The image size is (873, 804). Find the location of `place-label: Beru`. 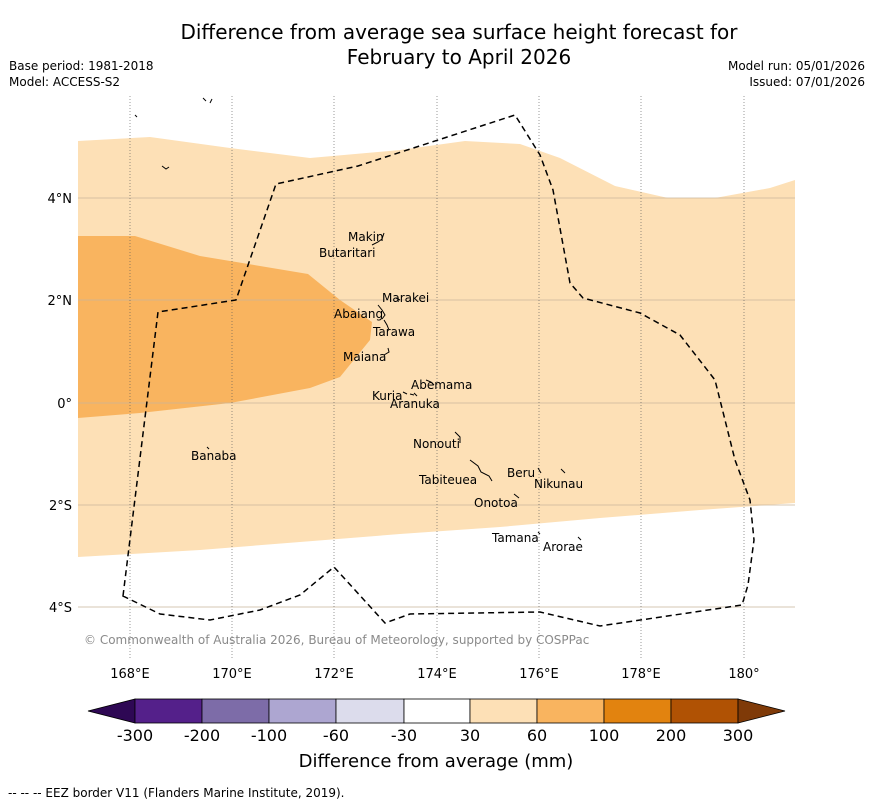

place-label: Beru is located at coordinates (521, 473).